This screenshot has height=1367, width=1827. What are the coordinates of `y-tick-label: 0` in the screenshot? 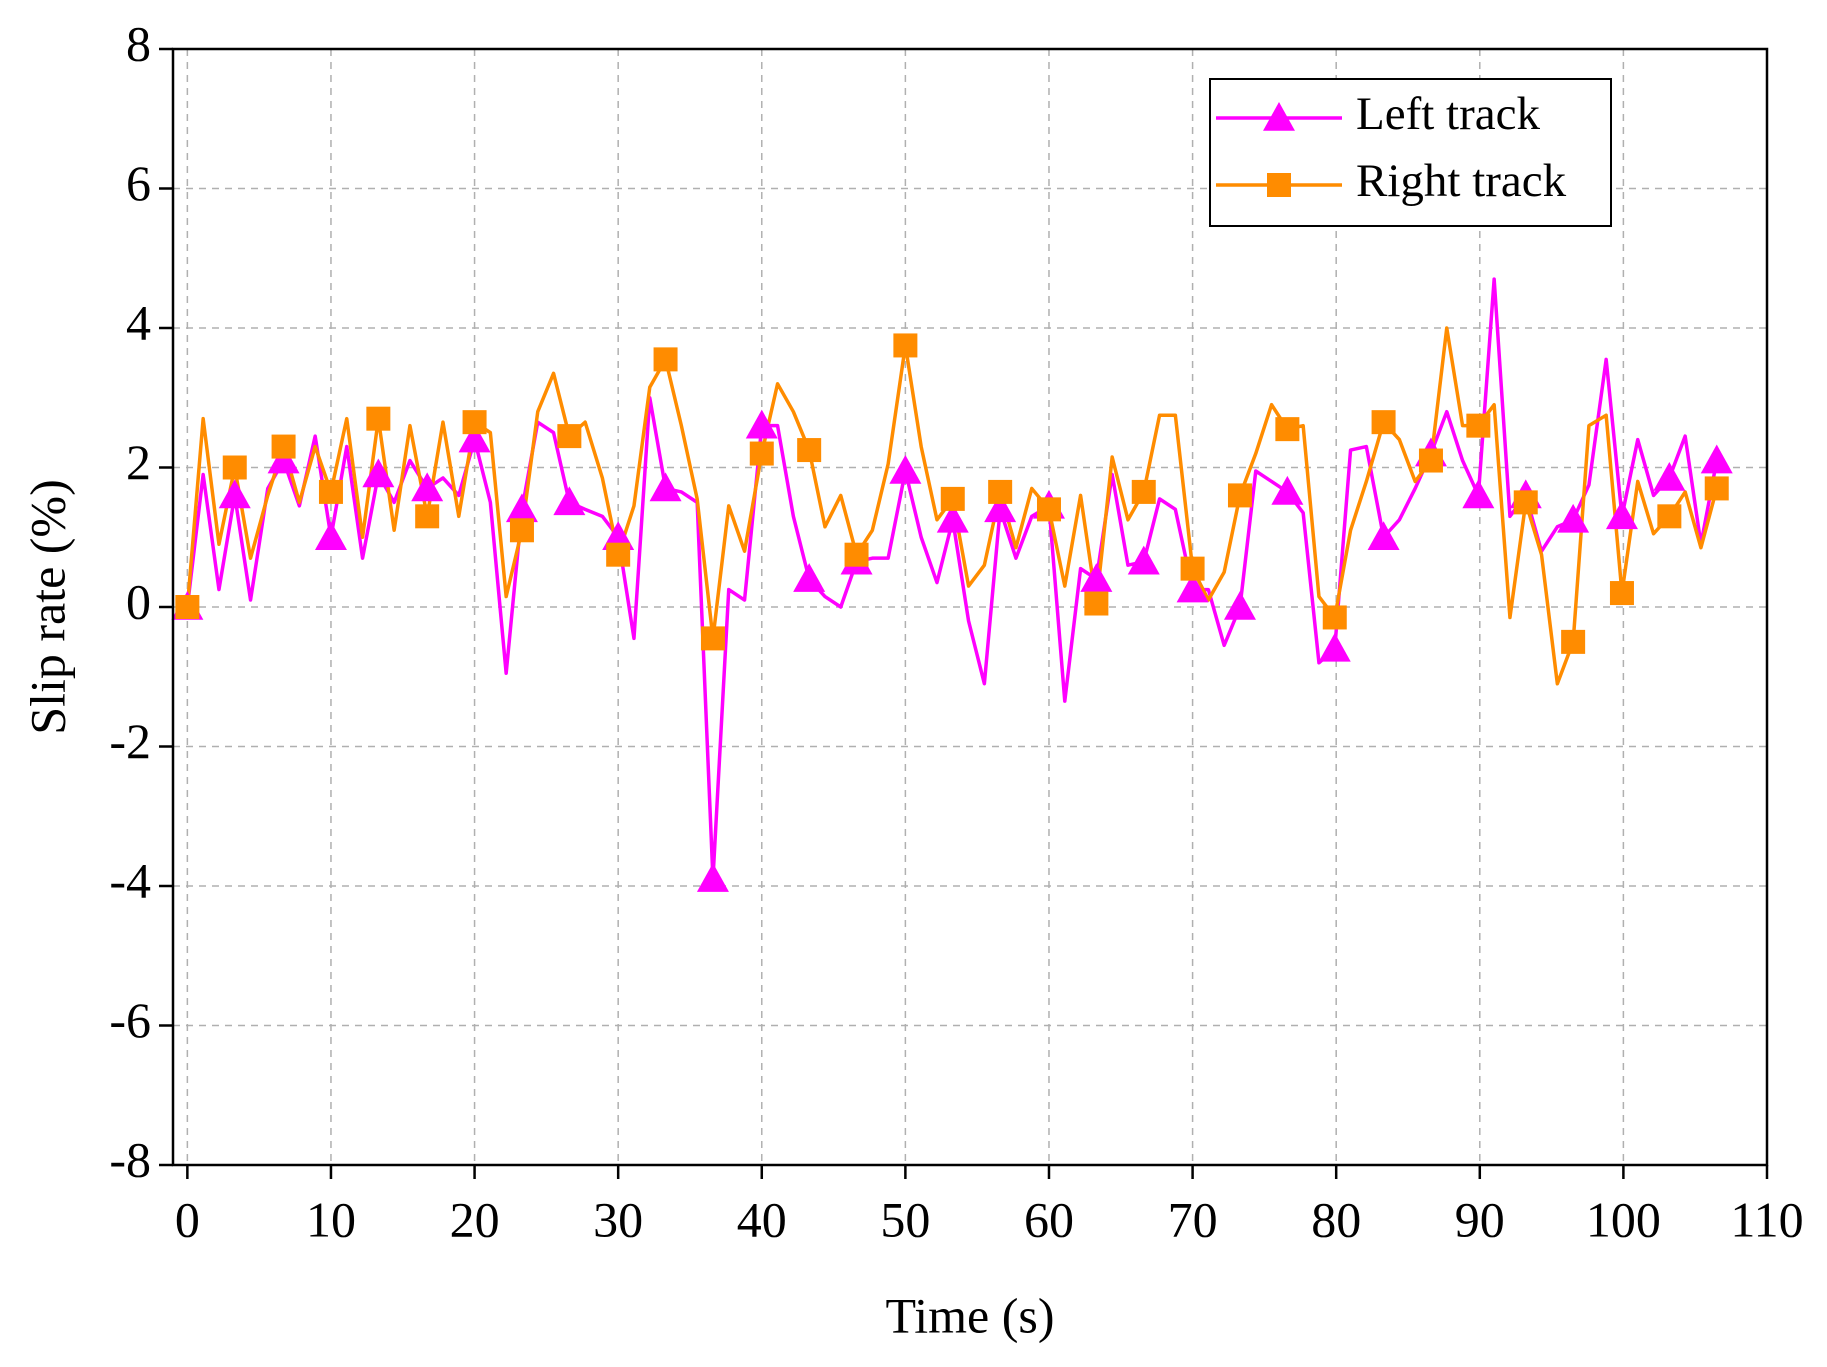 It's located at (138, 601).